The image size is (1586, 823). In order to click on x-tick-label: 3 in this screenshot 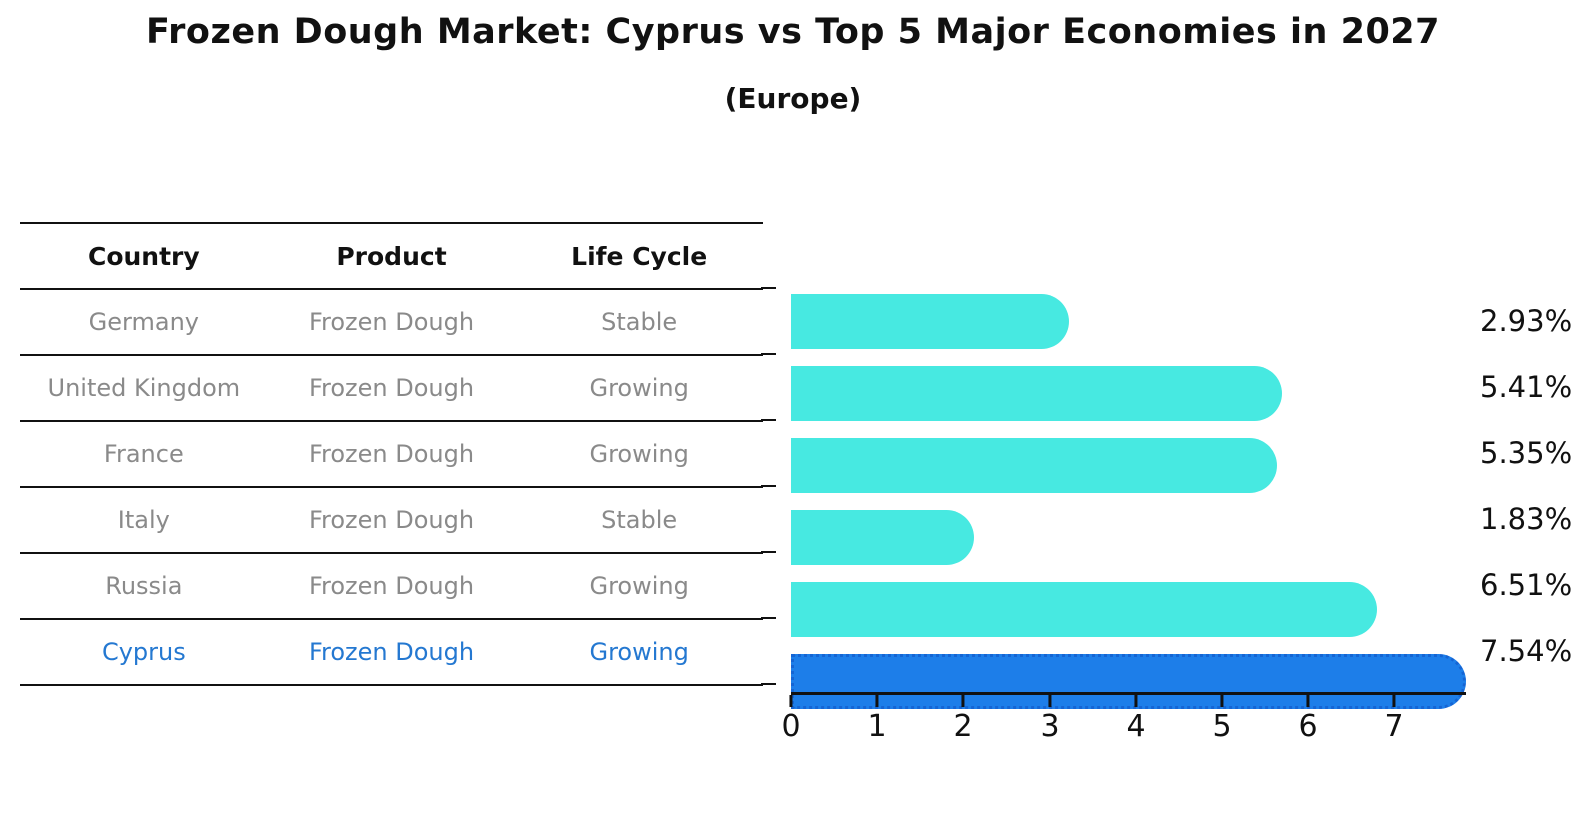, I will do `click(1050, 726)`.